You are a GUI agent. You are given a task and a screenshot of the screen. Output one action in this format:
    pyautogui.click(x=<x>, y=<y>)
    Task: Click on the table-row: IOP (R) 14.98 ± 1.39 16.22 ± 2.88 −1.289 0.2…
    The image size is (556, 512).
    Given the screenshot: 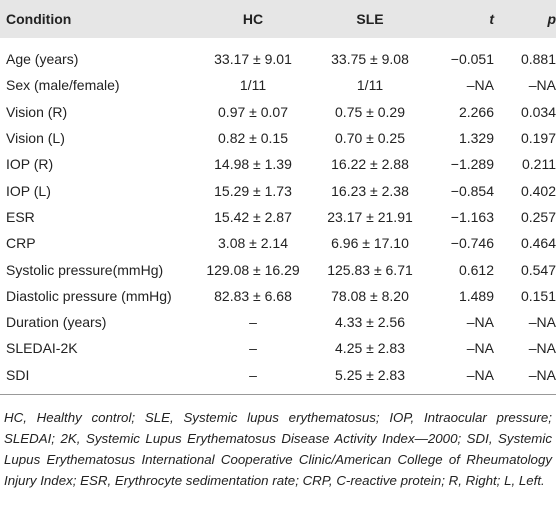 What is the action you would take?
    pyautogui.click(x=278, y=164)
    